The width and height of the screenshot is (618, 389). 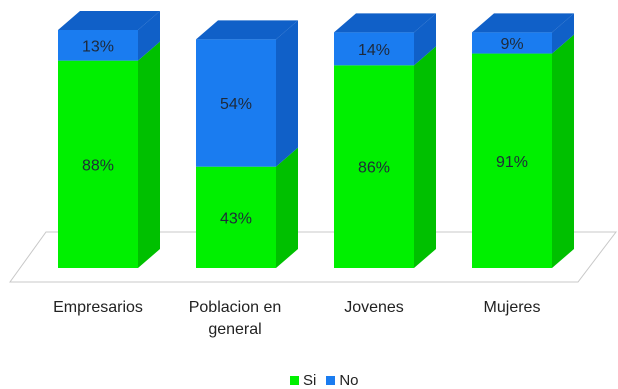 I want to click on bar-side-poblacion-en-no, so click(x=287, y=93).